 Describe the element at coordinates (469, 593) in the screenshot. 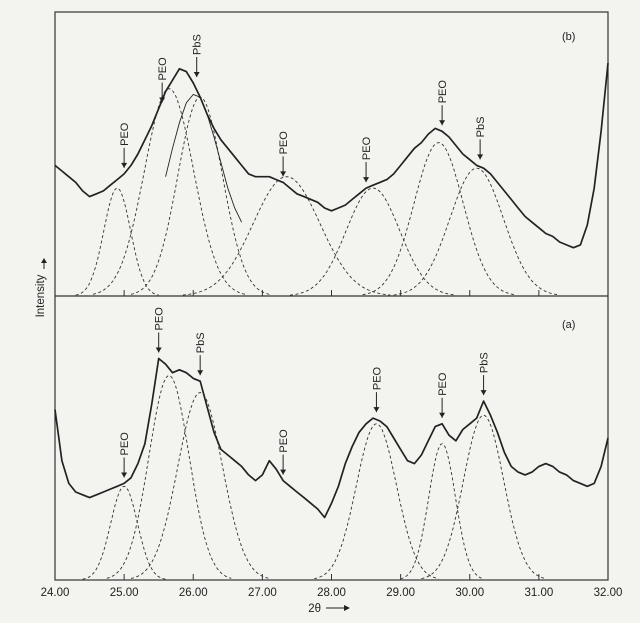

I see `x-tick-label: 30.00` at that location.